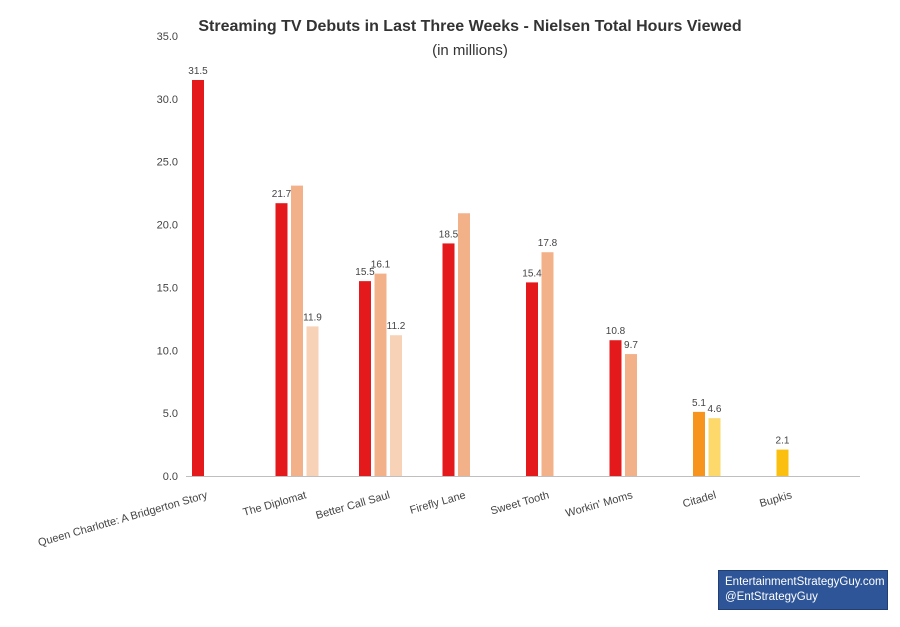 This screenshot has height=627, width=900. I want to click on y-tick-label-3: 15.0, so click(167, 288).